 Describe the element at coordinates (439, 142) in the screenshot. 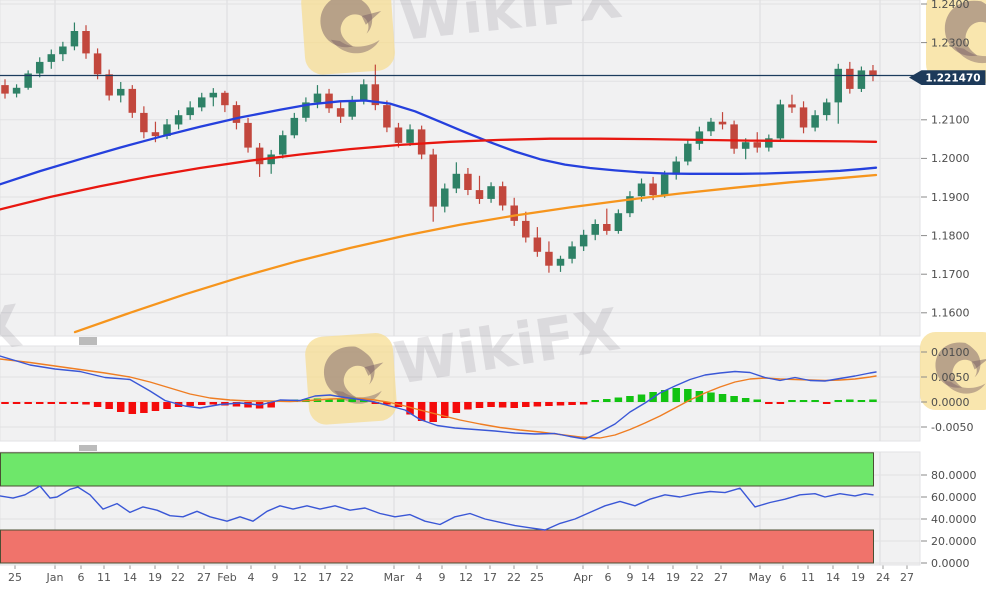

I see `ma-fast-blue` at that location.